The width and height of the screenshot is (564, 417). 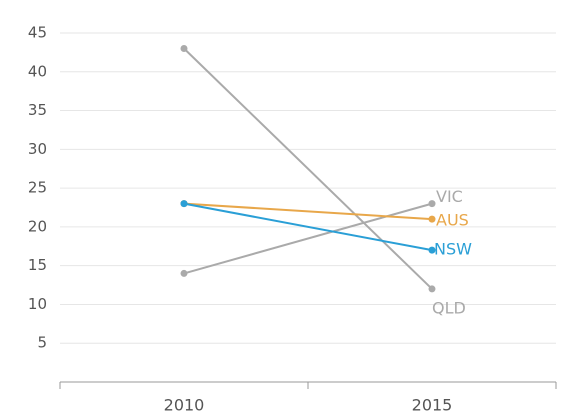 I want to click on y-tick-label: 5, so click(x=42, y=343).